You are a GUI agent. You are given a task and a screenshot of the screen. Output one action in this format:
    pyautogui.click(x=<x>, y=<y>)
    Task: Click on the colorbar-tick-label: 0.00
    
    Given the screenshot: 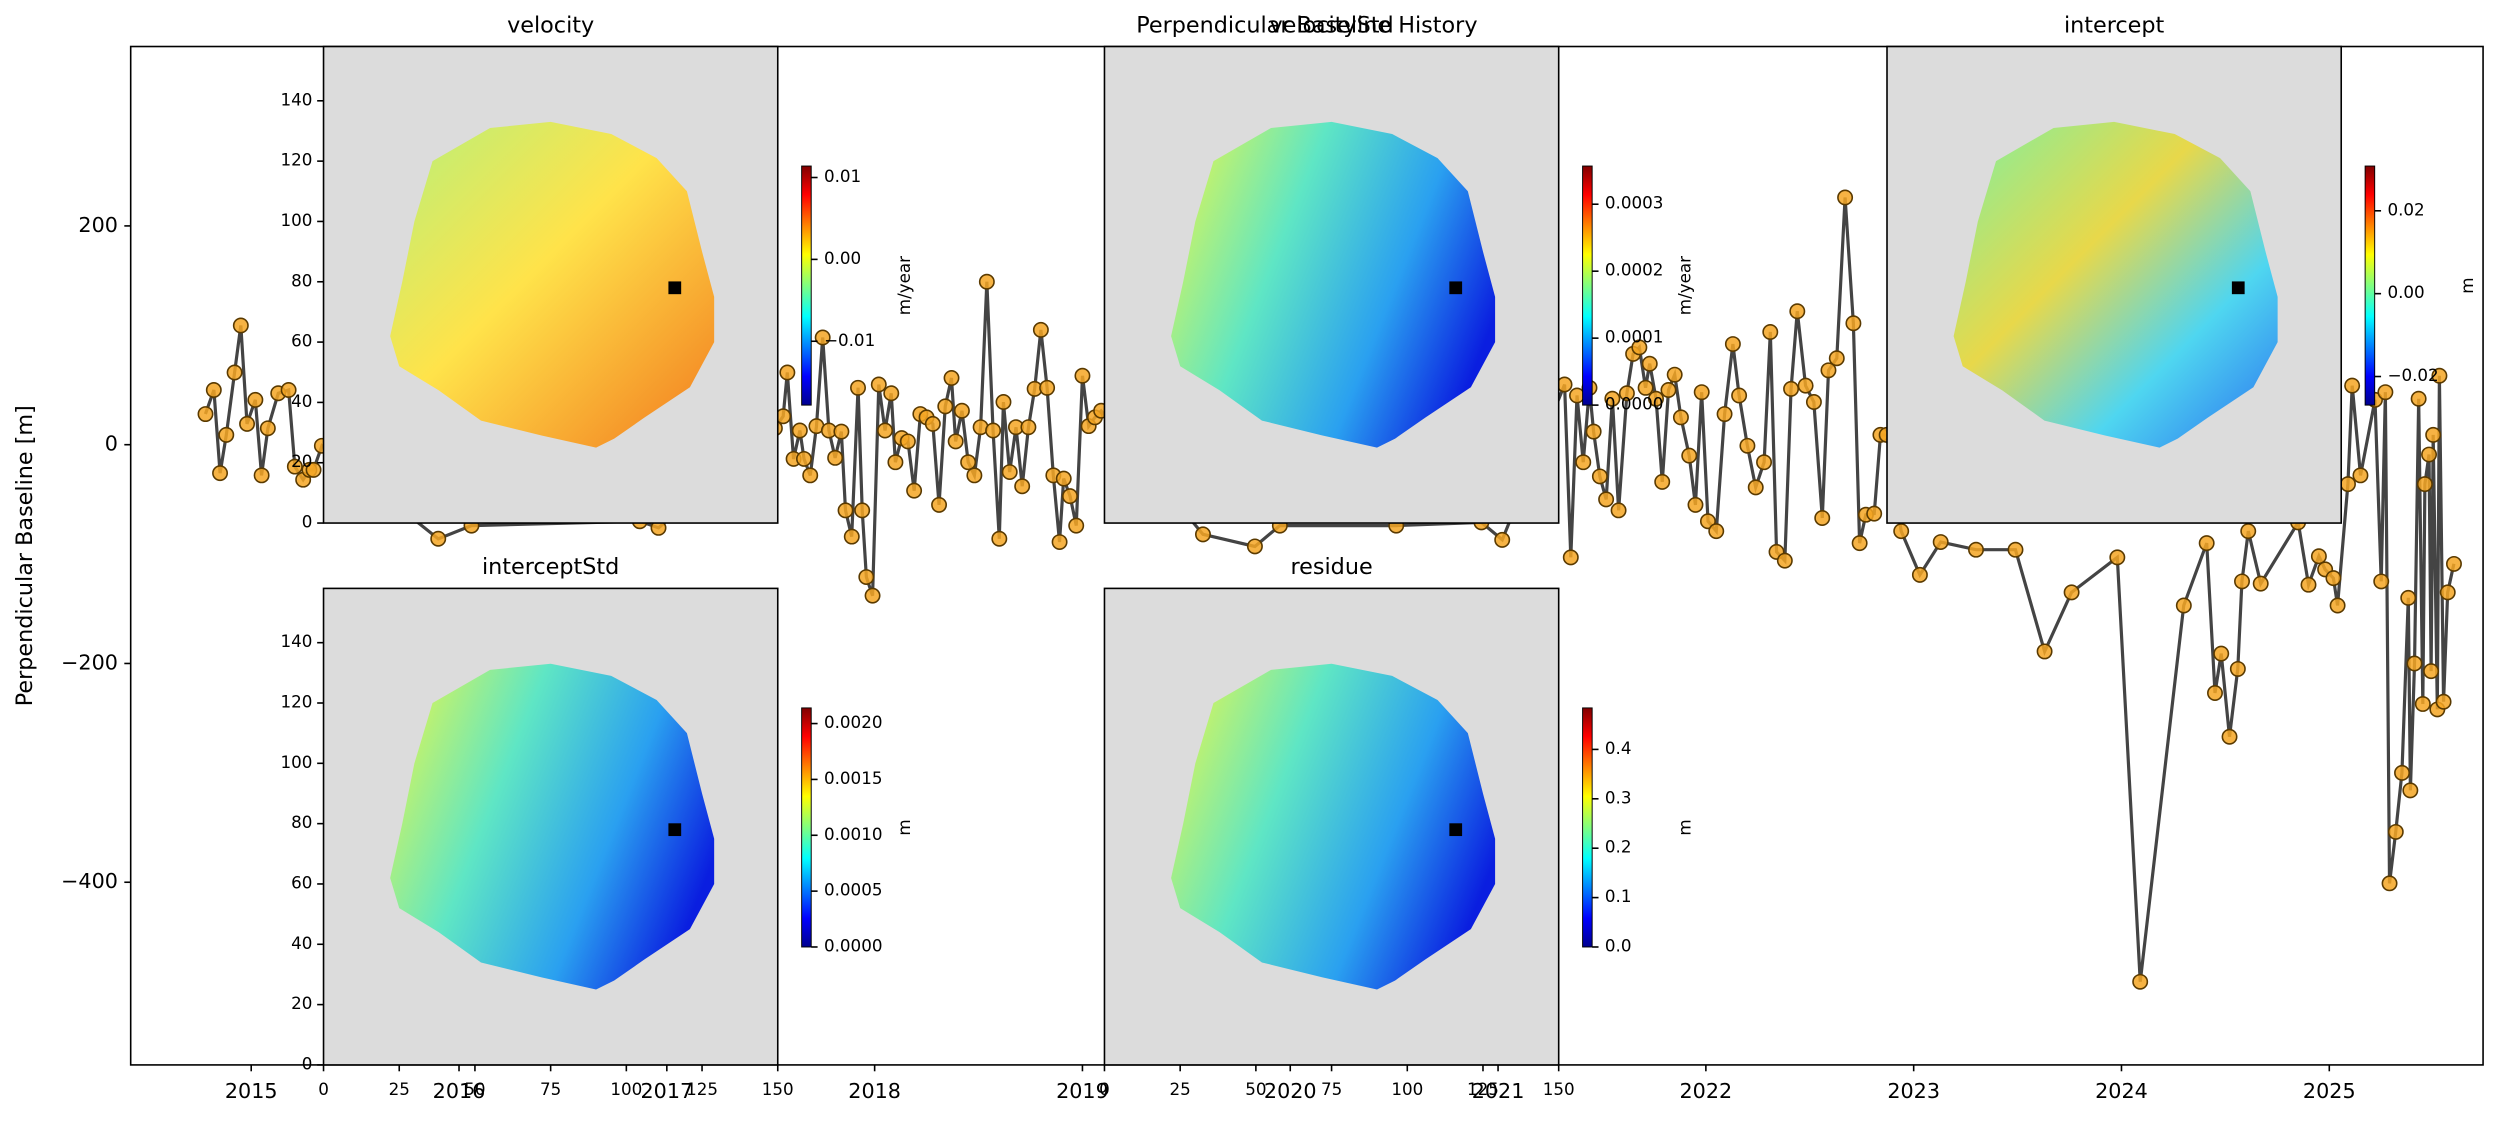 What is the action you would take?
    pyautogui.click(x=2405, y=292)
    